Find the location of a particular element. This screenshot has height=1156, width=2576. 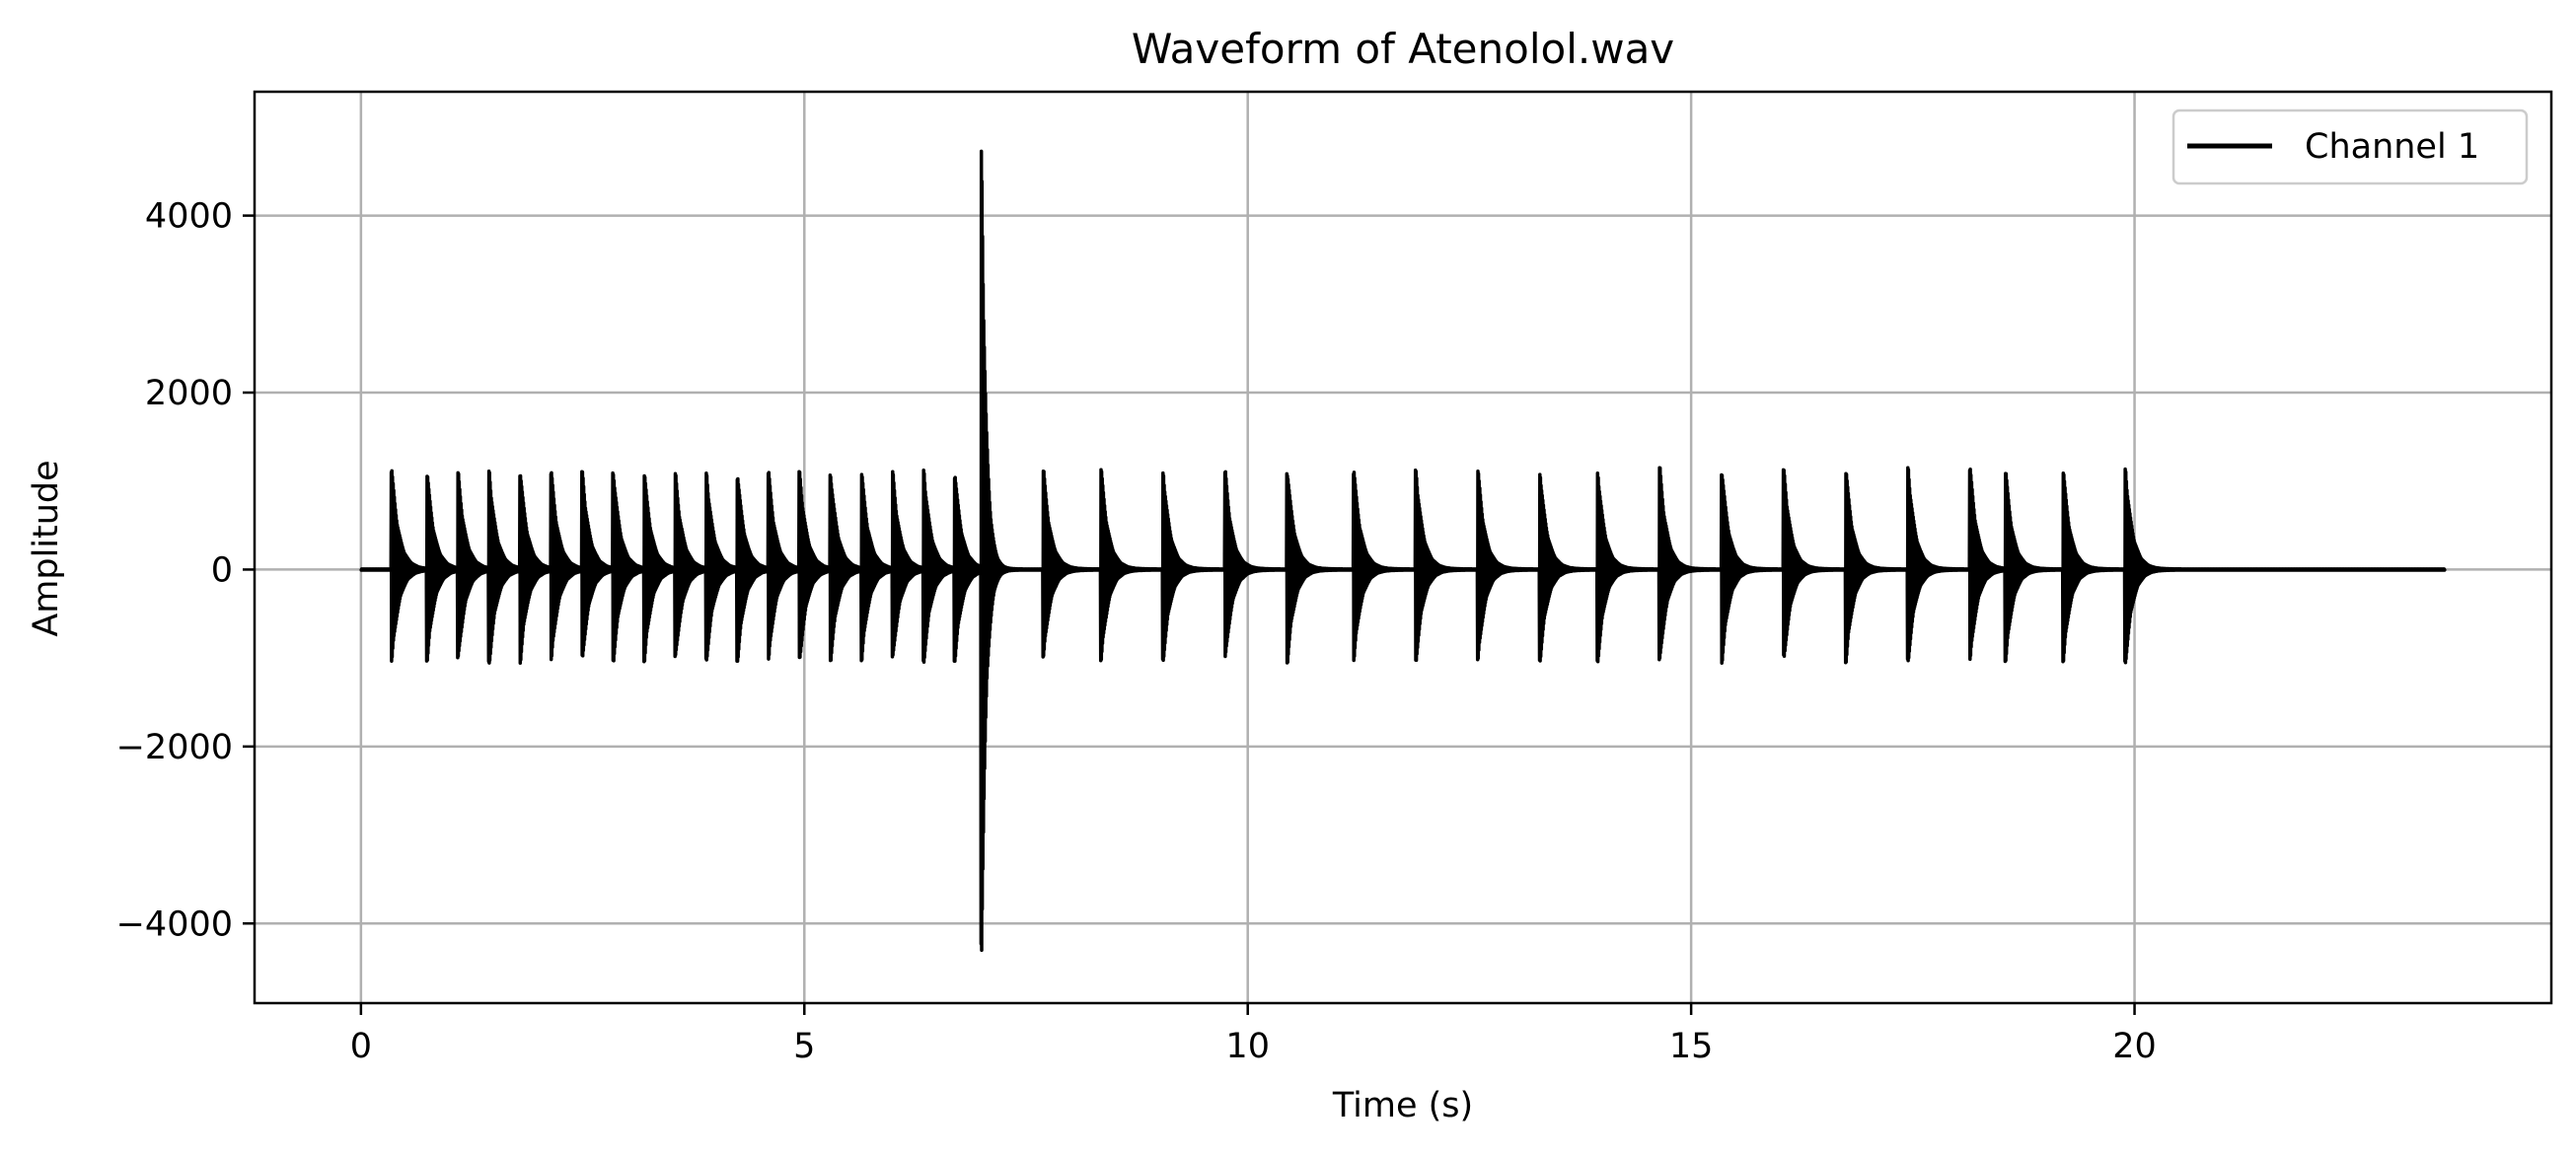

chart-title: Waveform of Atenolol.wav is located at coordinates (1403, 49).